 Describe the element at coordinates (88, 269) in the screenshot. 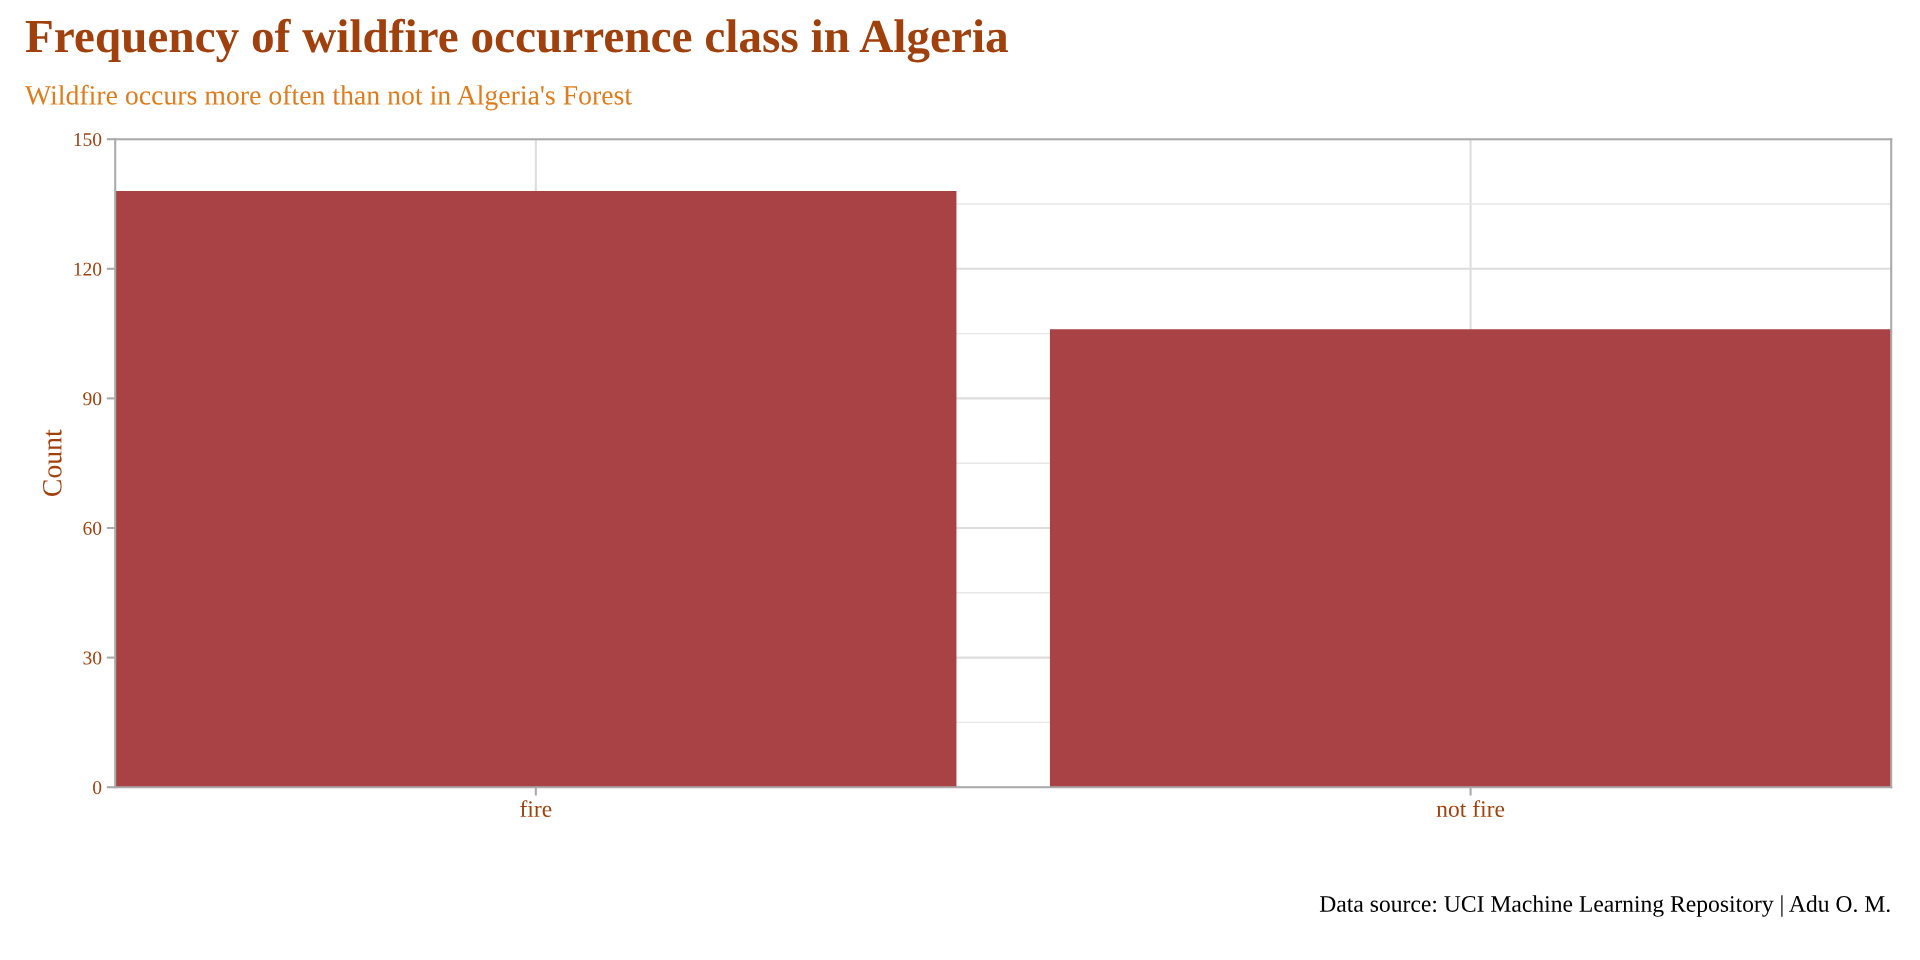

I see `y-tick-label: 120` at that location.